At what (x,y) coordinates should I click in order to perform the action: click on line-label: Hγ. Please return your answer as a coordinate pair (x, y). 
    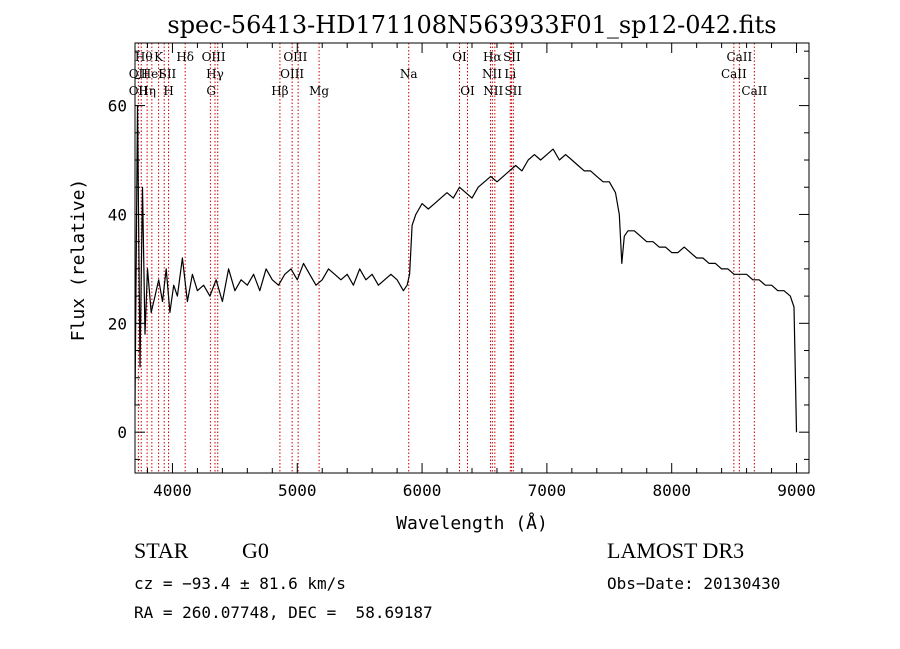
    Looking at the image, I should click on (215, 74).